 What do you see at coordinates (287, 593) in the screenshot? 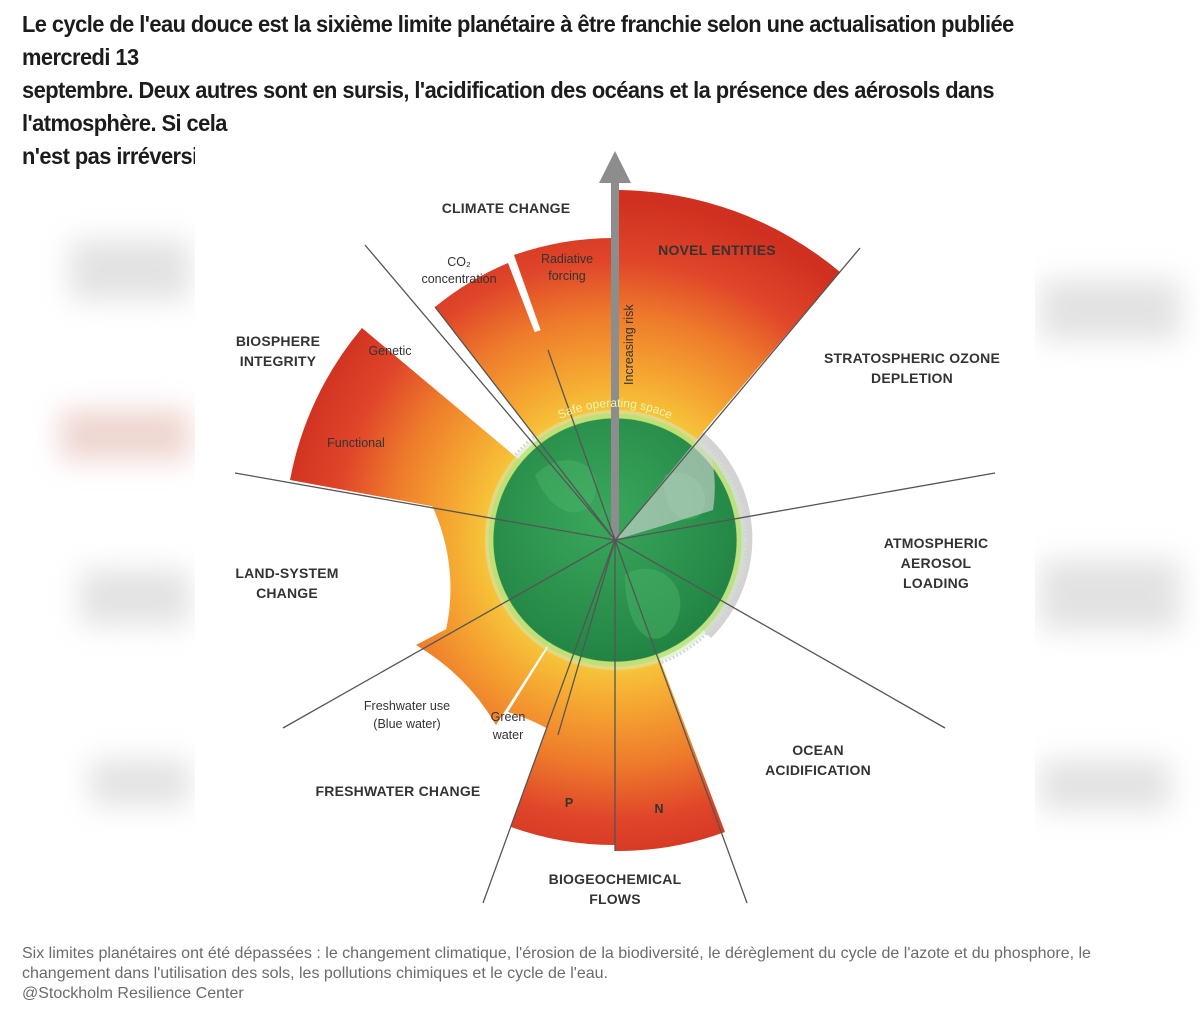
I see `label-land-2: CHANGE` at bounding box center [287, 593].